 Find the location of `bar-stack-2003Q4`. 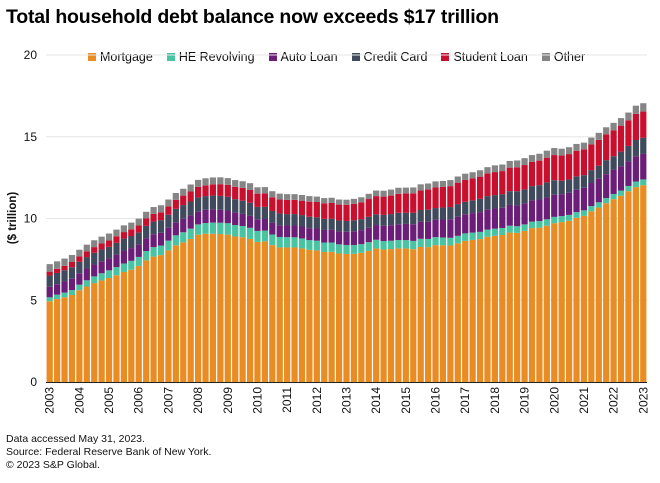

bar-stack-2003Q4 is located at coordinates (72, 318).